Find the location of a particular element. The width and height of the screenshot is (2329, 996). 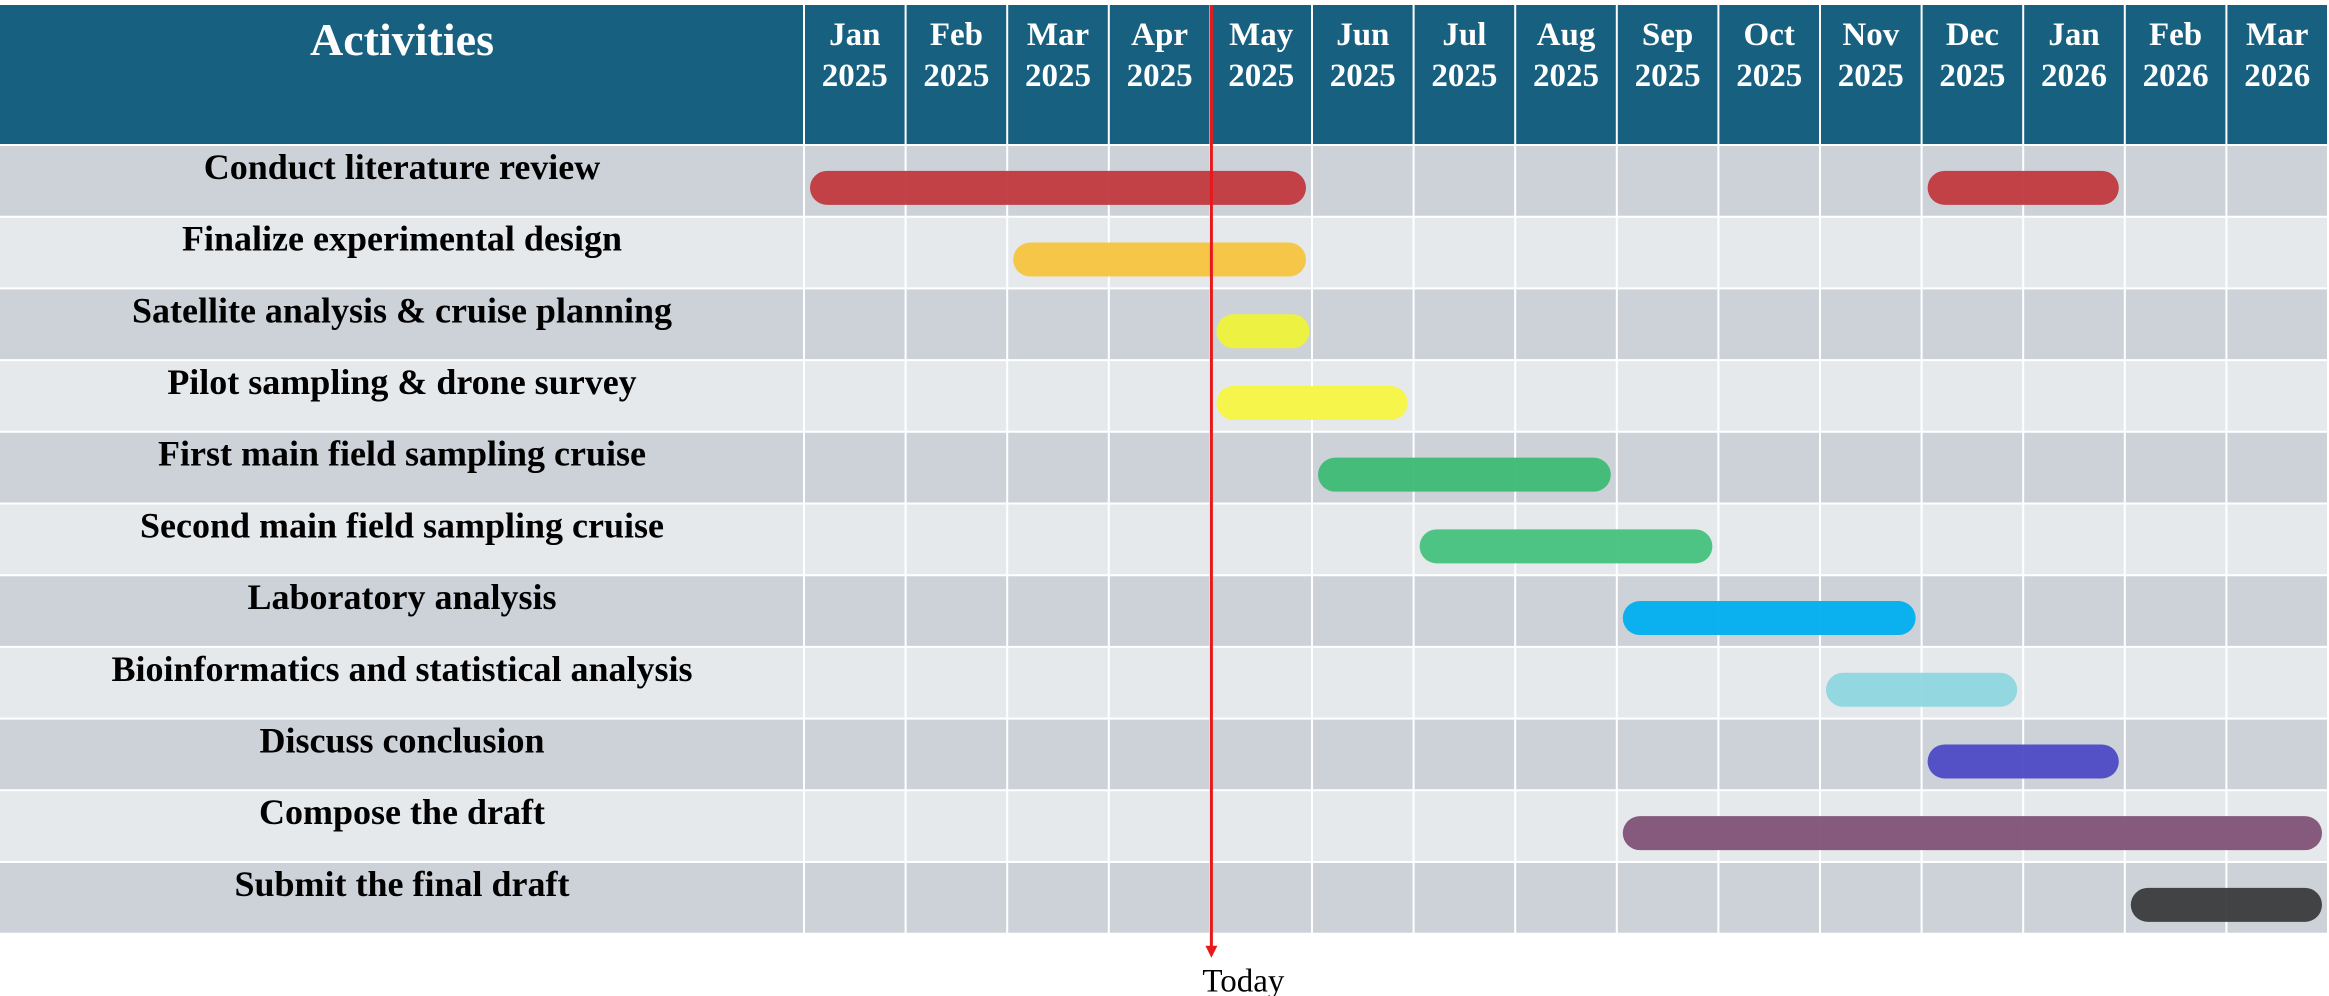

month-header: Jun 2025 is located at coordinates (1363, 55).